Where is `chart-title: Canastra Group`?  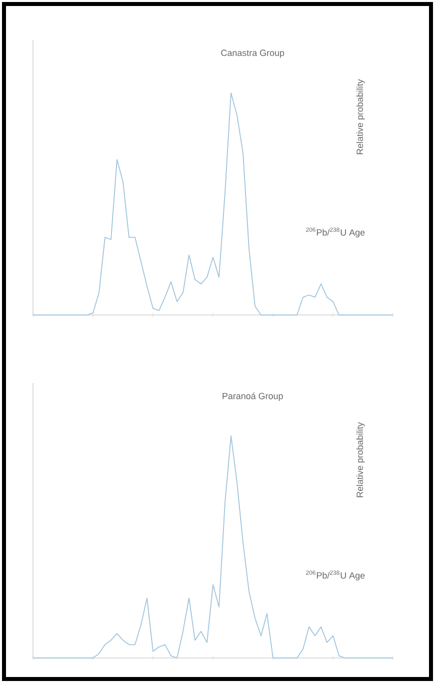 chart-title: Canastra Group is located at coordinates (252, 54).